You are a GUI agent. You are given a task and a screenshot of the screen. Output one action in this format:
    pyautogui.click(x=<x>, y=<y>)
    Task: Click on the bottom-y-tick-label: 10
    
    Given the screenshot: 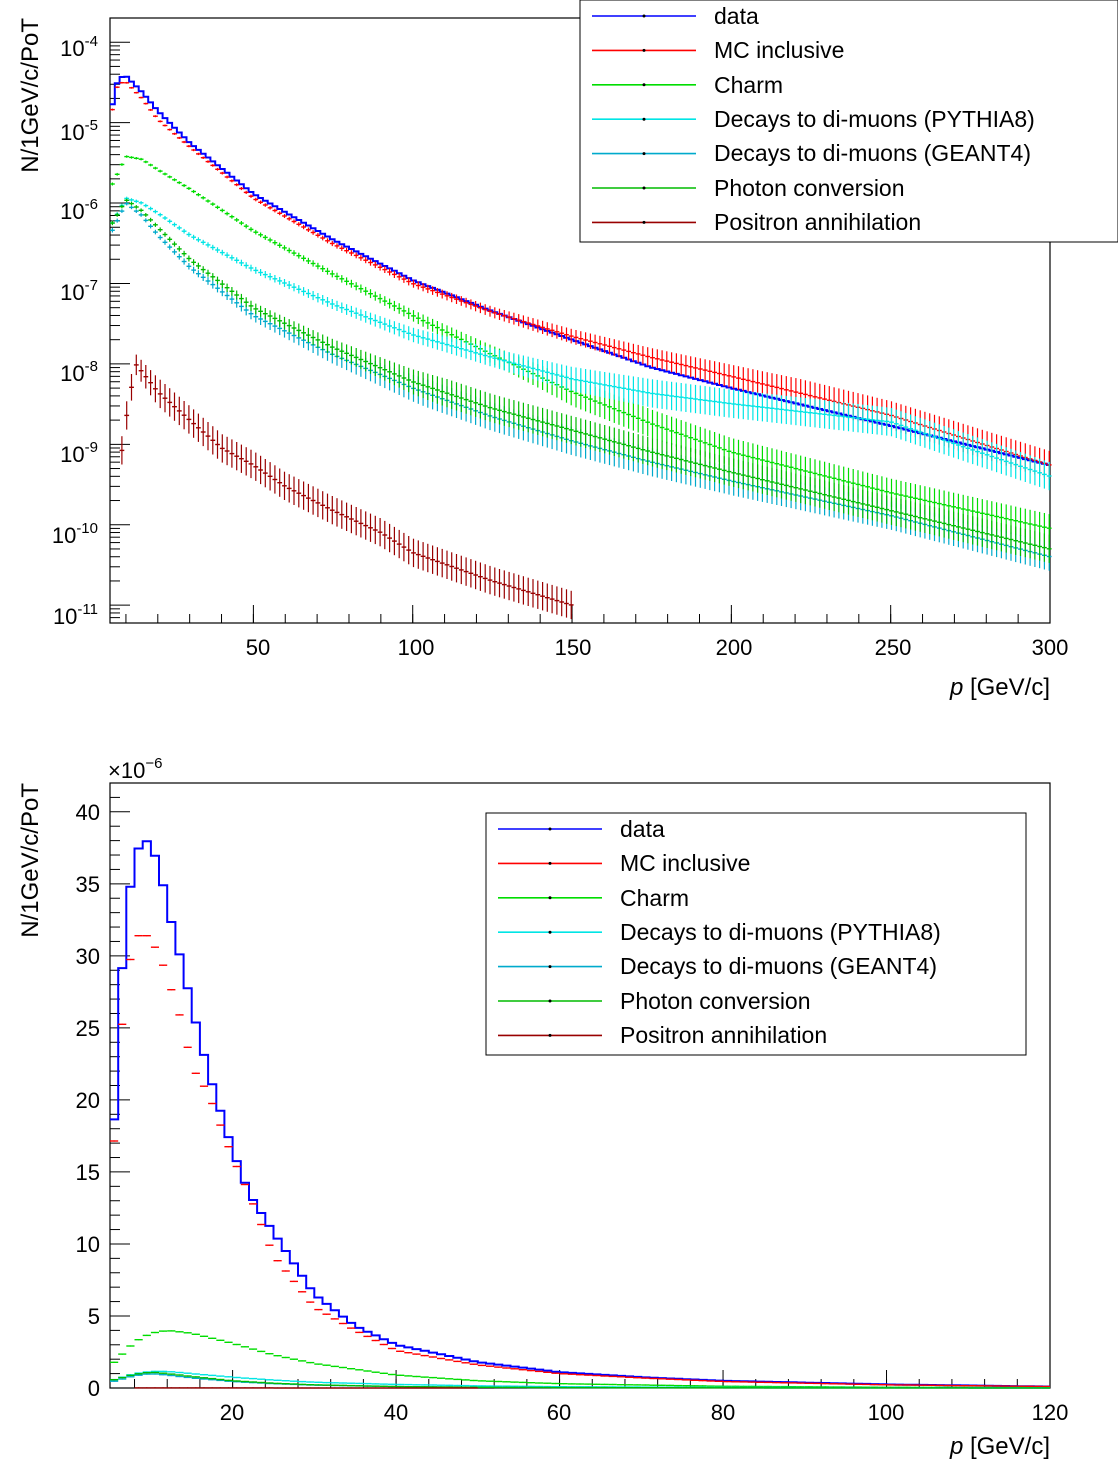 What is the action you would take?
    pyautogui.click(x=88, y=1244)
    